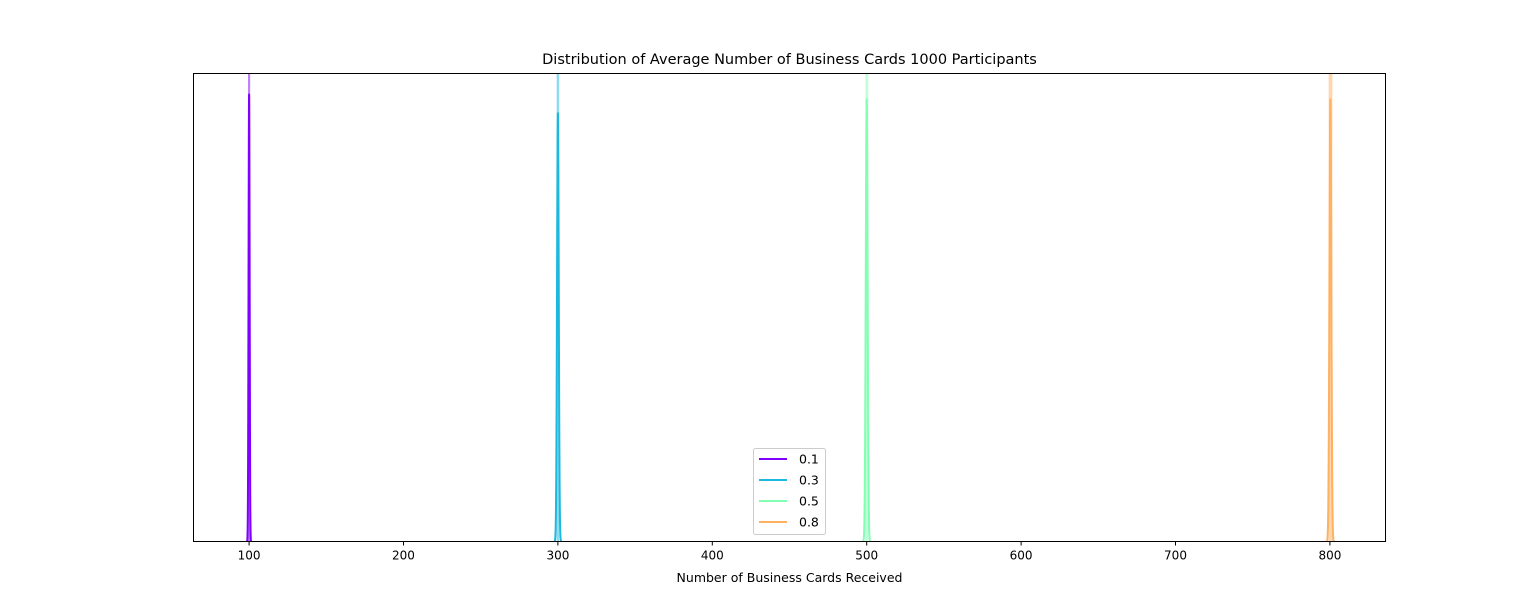 Image resolution: width=1540 pixels, height=609 pixels. Describe the element at coordinates (712, 556) in the screenshot. I see `x-tick-label-400: 400` at that location.